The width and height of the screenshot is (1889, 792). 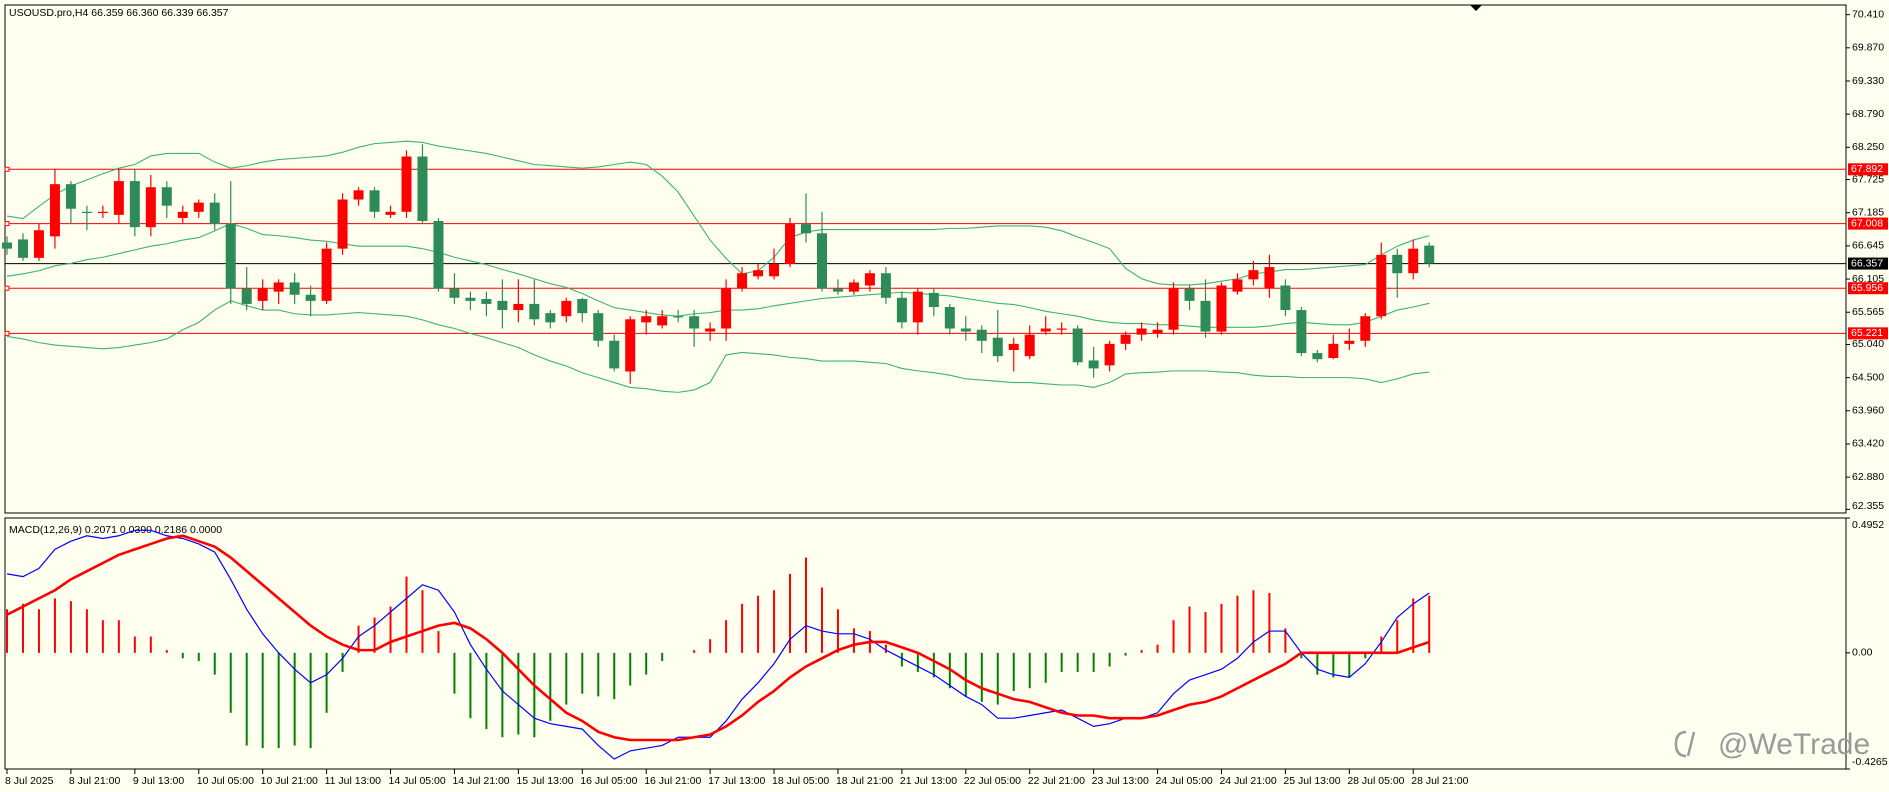 What do you see at coordinates (736, 781) in the screenshot?
I see `x-tick-label: 17 Jul 13:00` at bounding box center [736, 781].